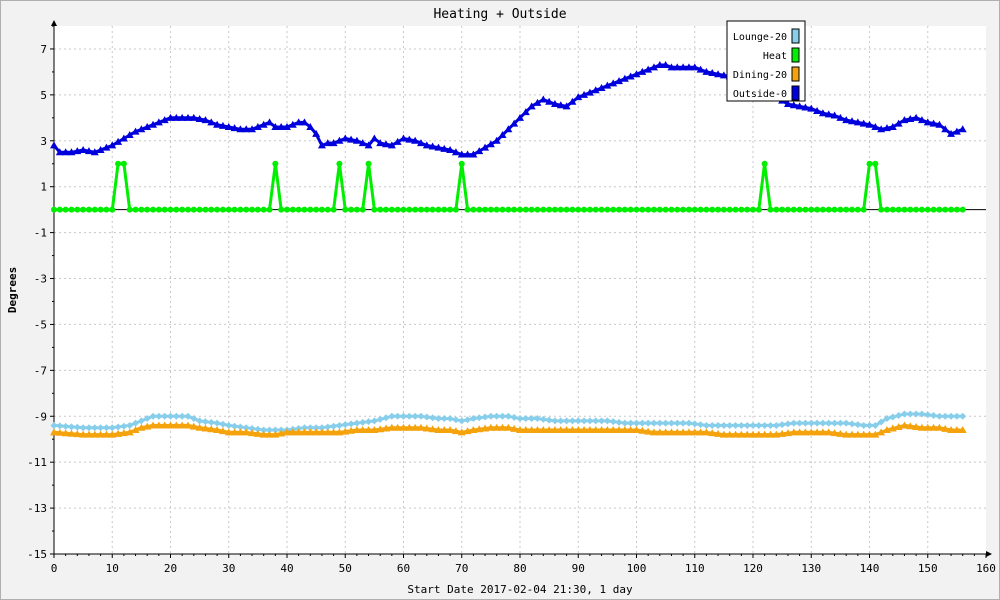 The height and width of the screenshot is (600, 1000). What do you see at coordinates (40, 324) in the screenshot?
I see `y-tick-label: -5` at bounding box center [40, 324].